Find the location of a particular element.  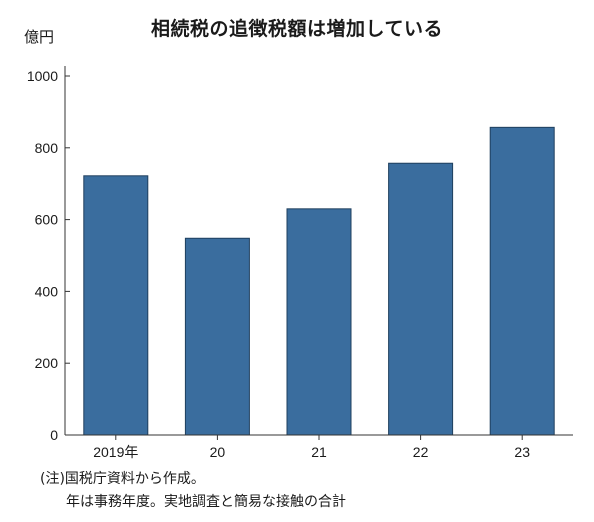

y-tick-label: 800 is located at coordinates (47, 148).